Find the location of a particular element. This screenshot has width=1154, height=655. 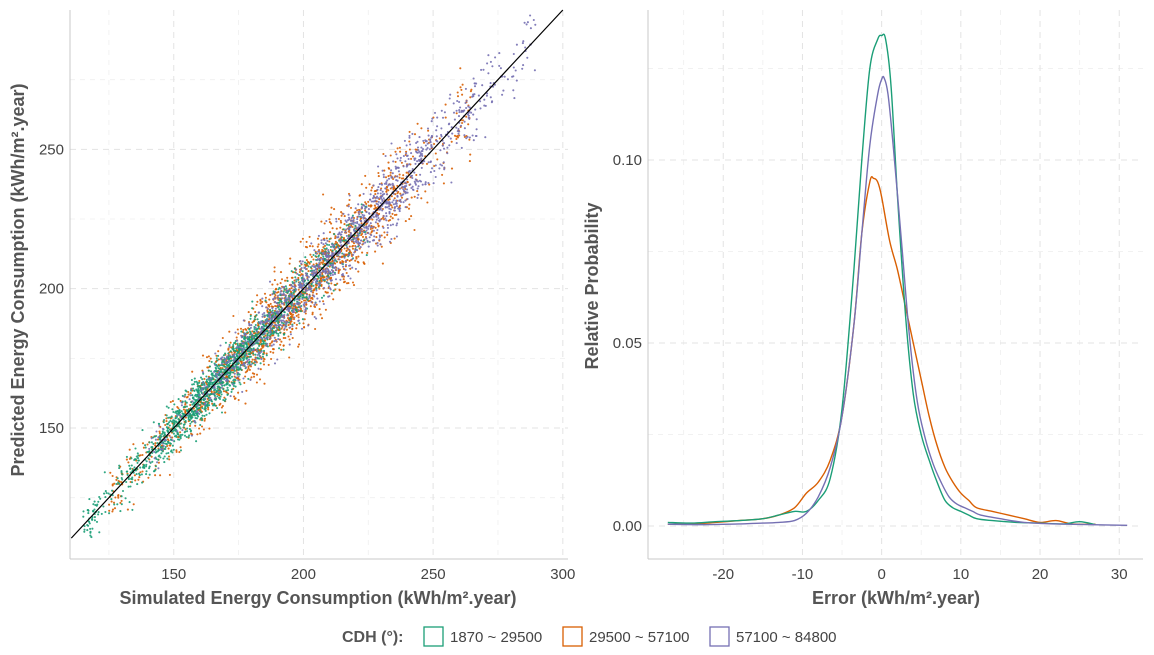

scatter-x-tick-label: 200 is located at coordinates (303, 574).